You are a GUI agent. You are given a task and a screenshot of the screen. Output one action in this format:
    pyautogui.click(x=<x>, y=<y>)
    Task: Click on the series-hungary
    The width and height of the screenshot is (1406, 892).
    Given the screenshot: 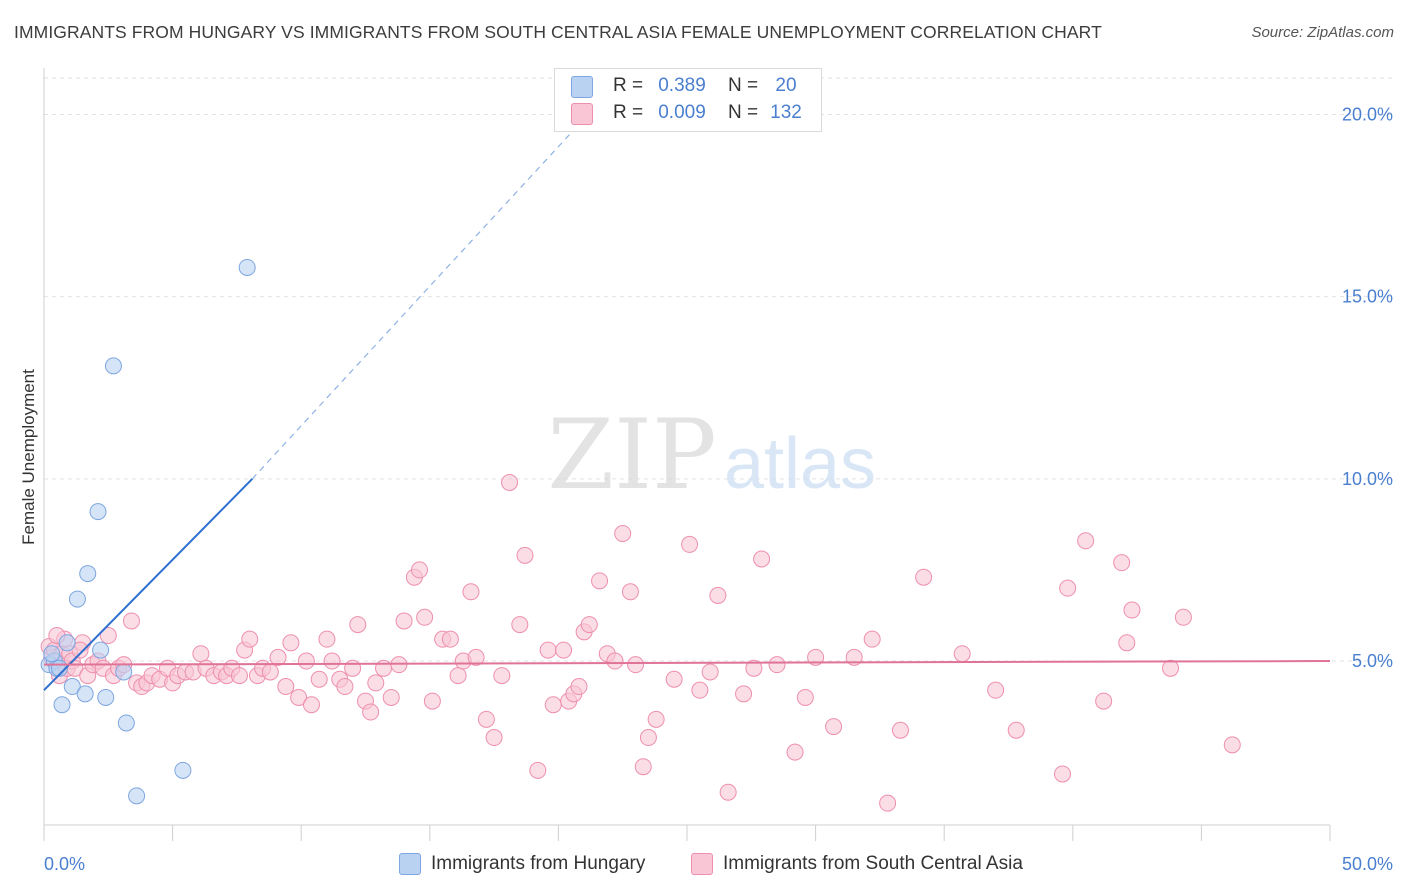 What is the action you would take?
    pyautogui.click(x=148, y=531)
    